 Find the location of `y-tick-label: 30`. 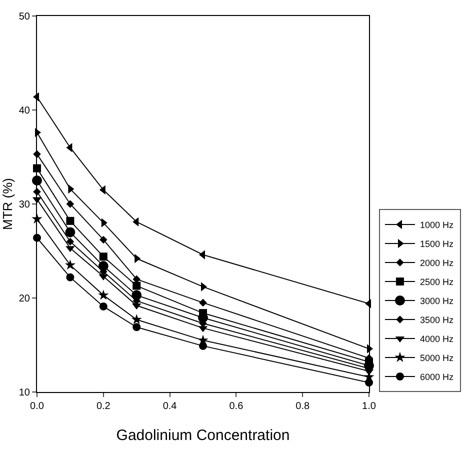

y-tick-label: 30 is located at coordinates (24, 205).